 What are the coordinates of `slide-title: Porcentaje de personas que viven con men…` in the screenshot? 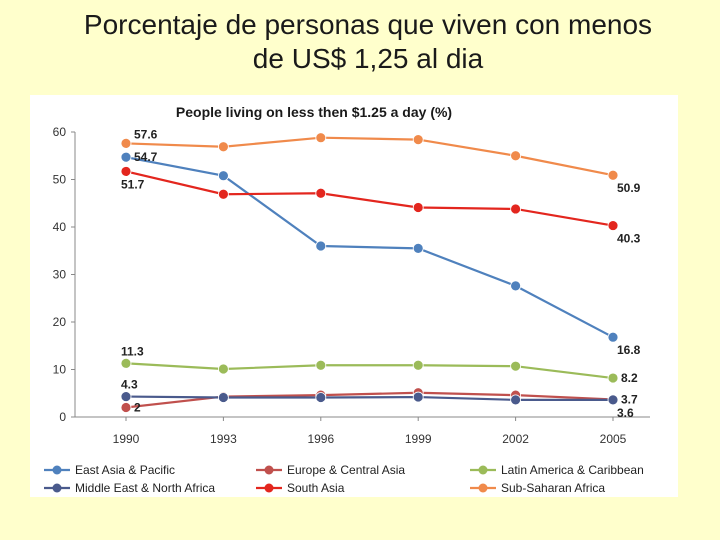 It's located at (360, 42).